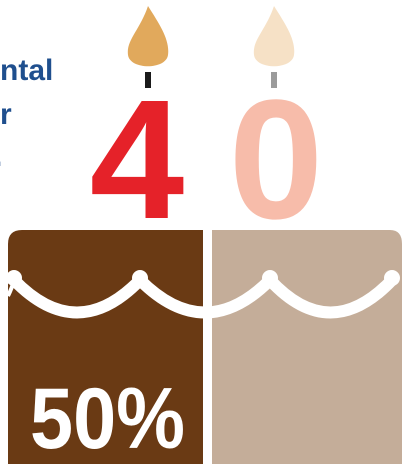 The height and width of the screenshot is (464, 402). I want to click on side-text: ntal r ., so click(26, 113).